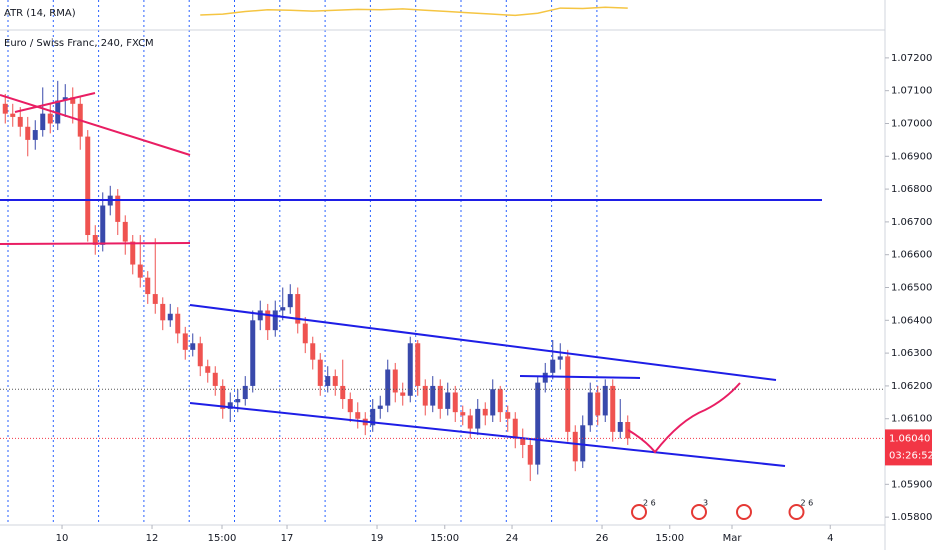  What do you see at coordinates (911, 419) in the screenshot?
I see `y-tick-label: 1.06100` at bounding box center [911, 419].